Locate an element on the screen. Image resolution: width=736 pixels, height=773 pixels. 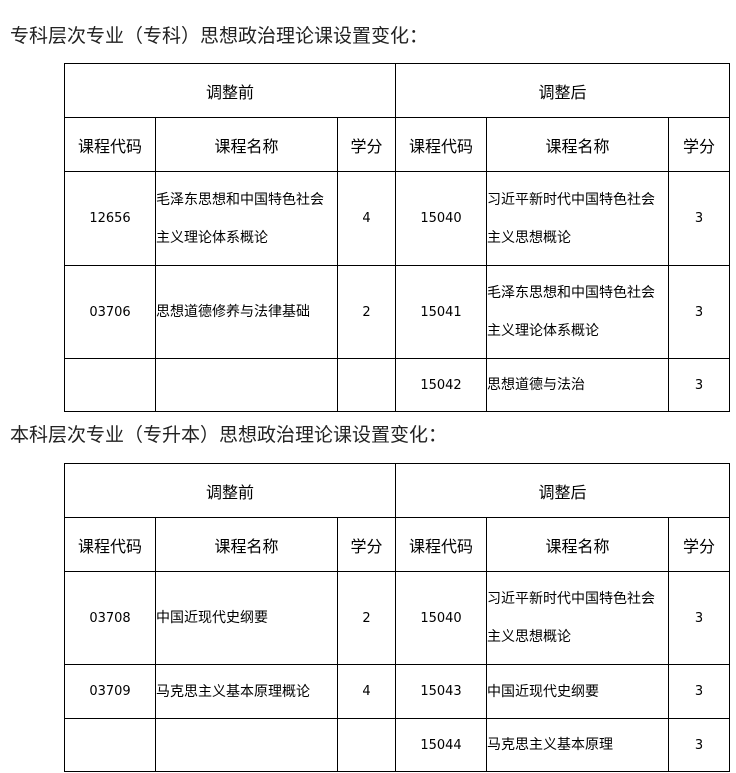
table-row: 03709 马克思主义基本原理概论 4 15043 中国近现代史纲要 3 is located at coordinates (397, 691).